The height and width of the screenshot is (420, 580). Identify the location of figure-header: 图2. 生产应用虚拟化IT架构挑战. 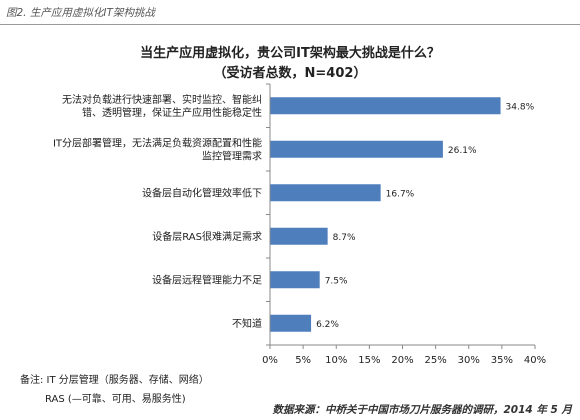
(290, 12).